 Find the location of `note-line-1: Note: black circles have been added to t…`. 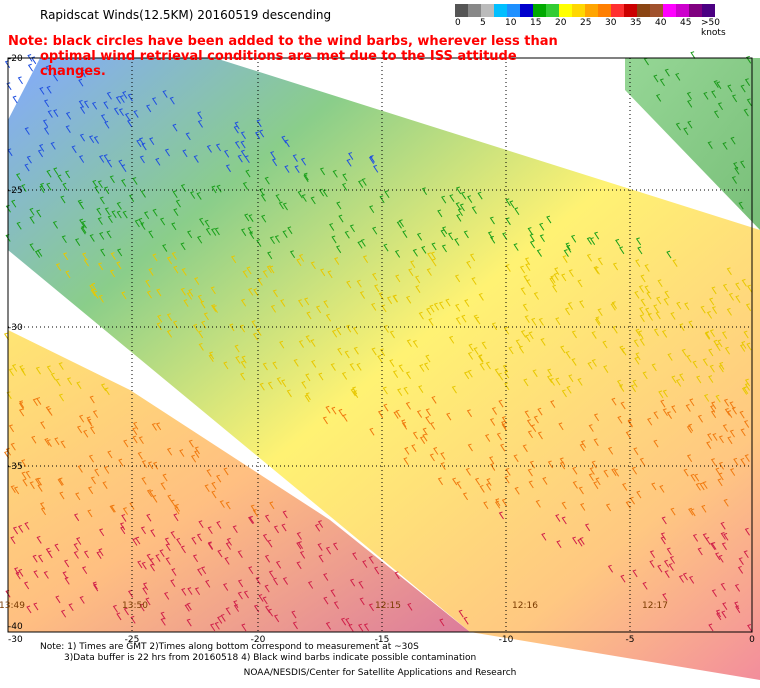

note-line-1: Note: black circles have been added to t… is located at coordinates (283, 41).